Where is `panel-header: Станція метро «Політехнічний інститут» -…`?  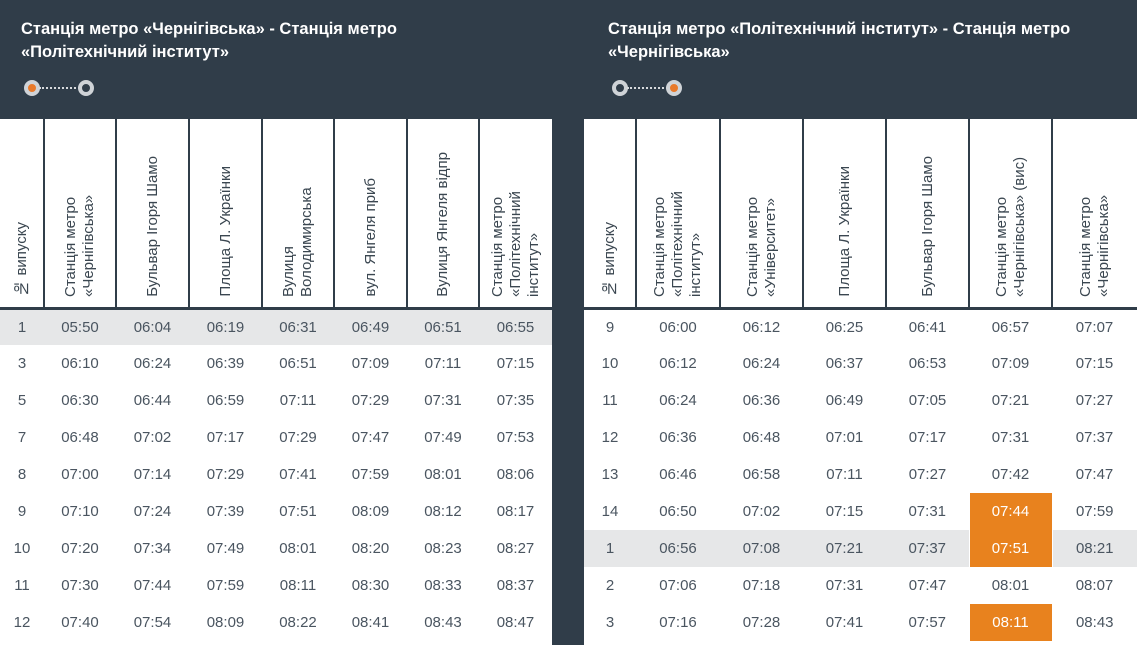
panel-header: Станція метро «Політехнічний інститут» -… is located at coordinates (860, 59).